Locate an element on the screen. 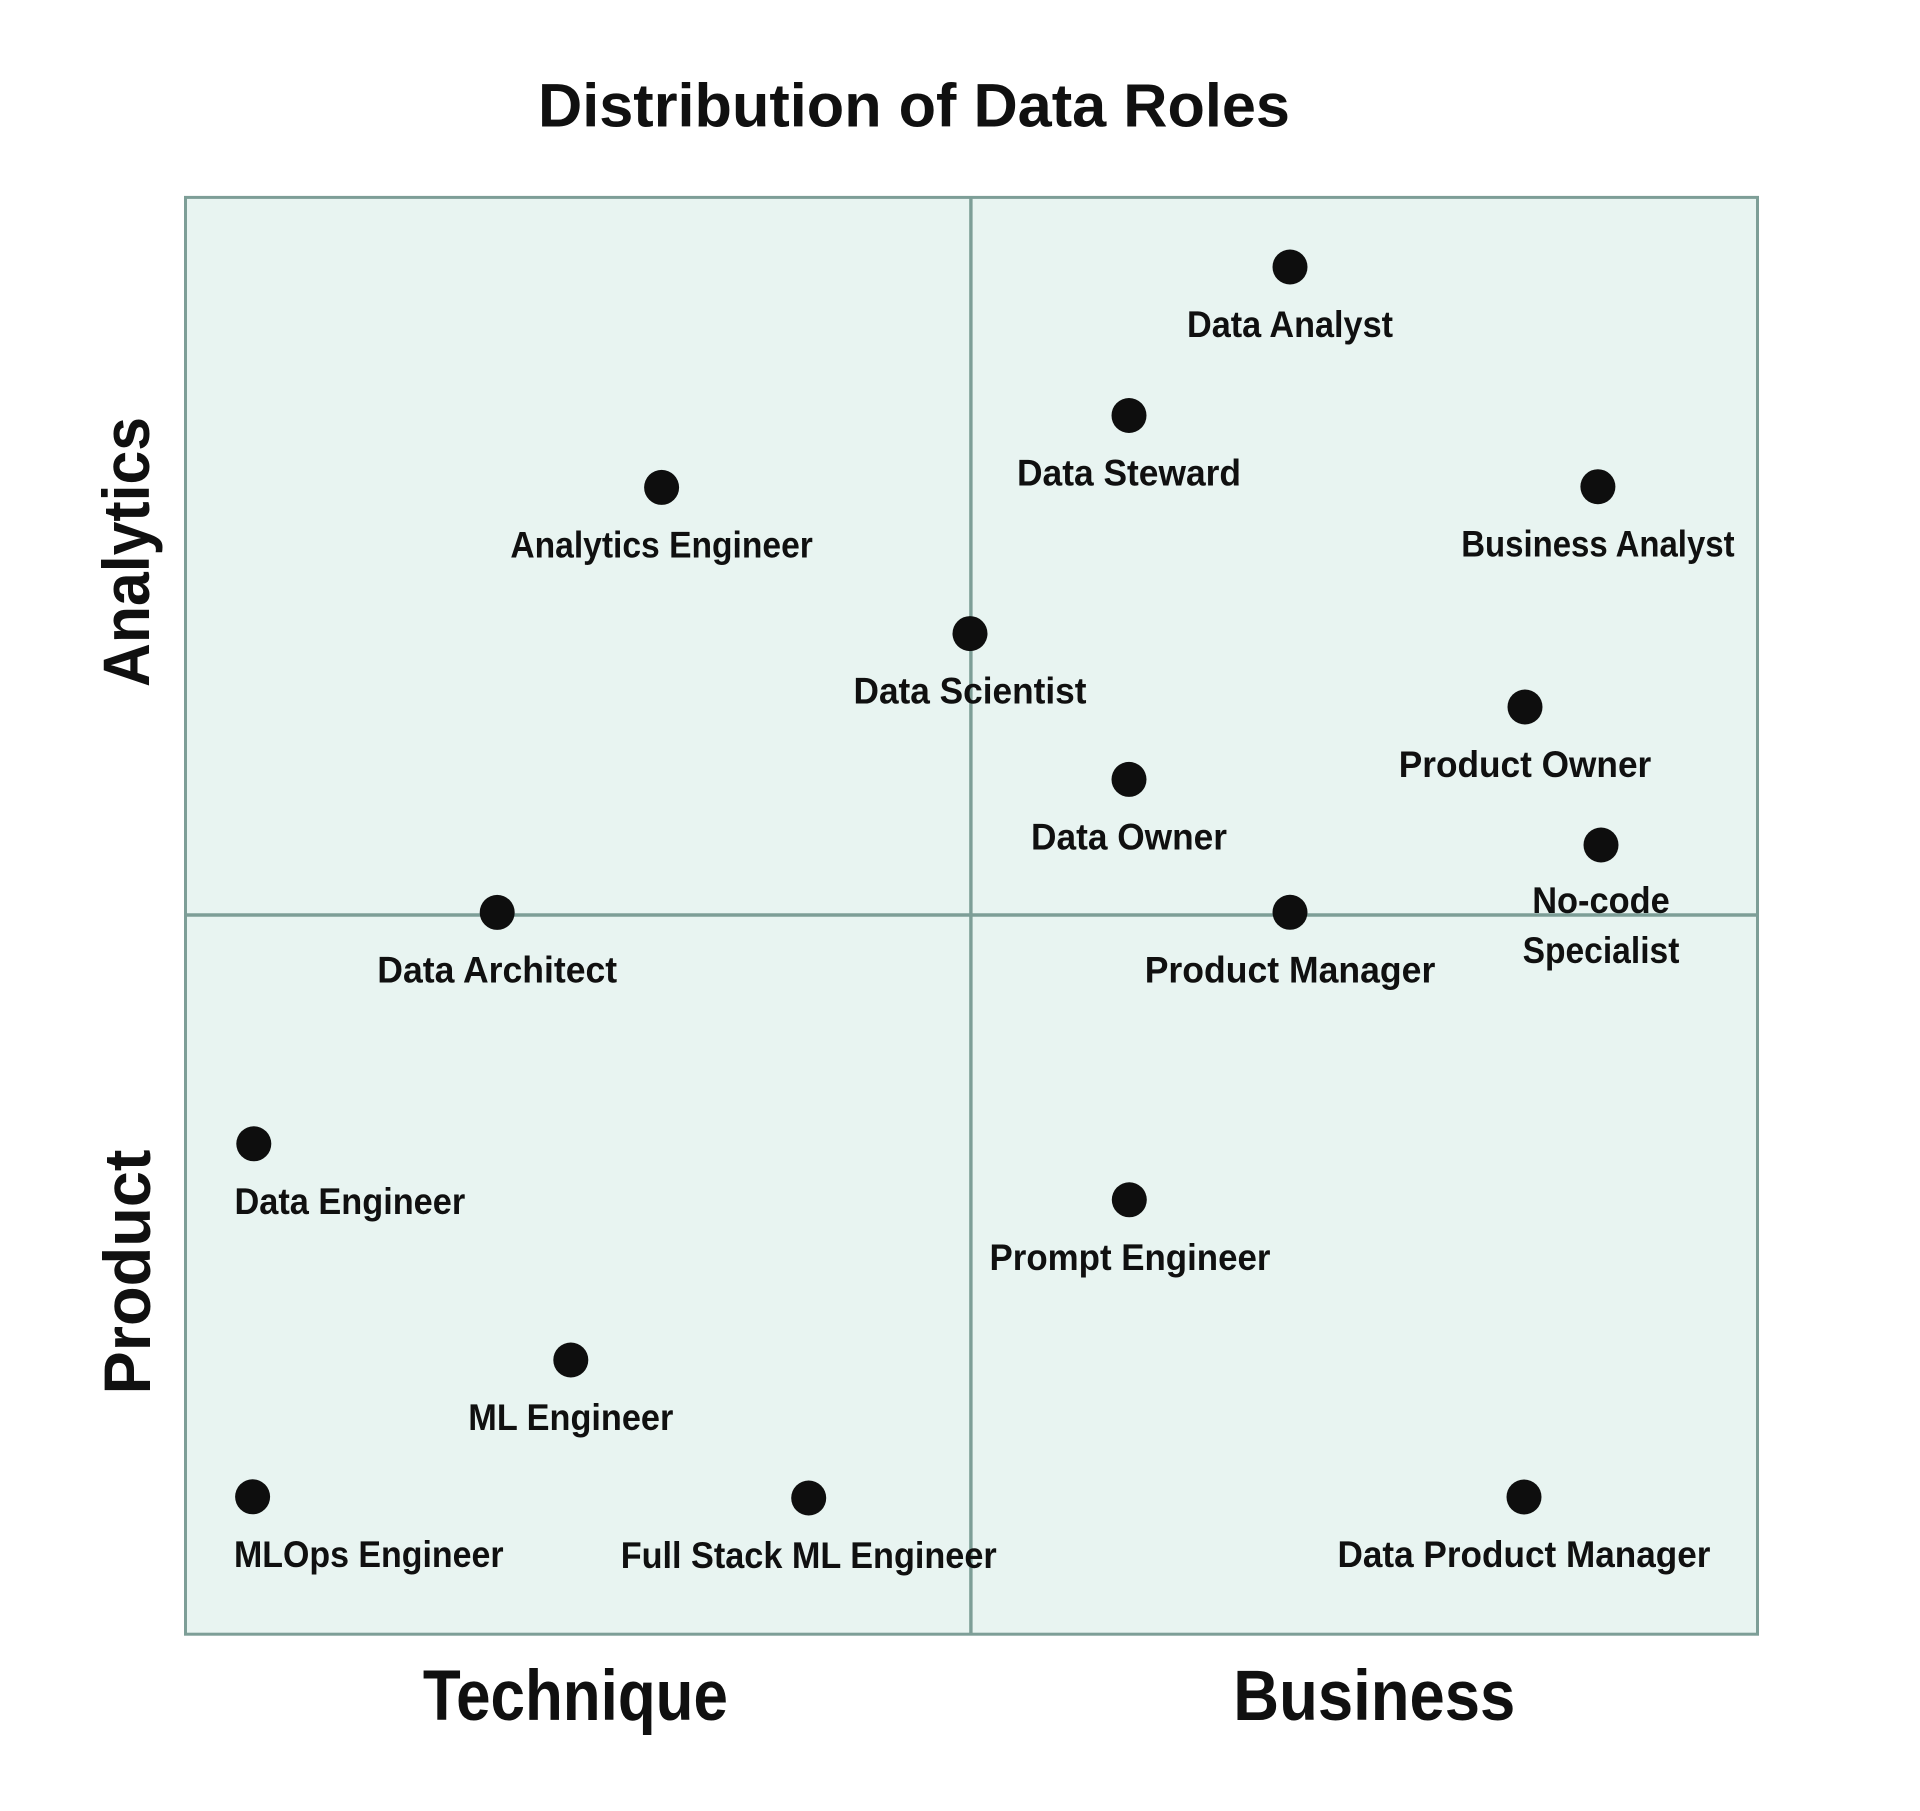  svg-text: Data Architect is located at coordinates (497, 969).